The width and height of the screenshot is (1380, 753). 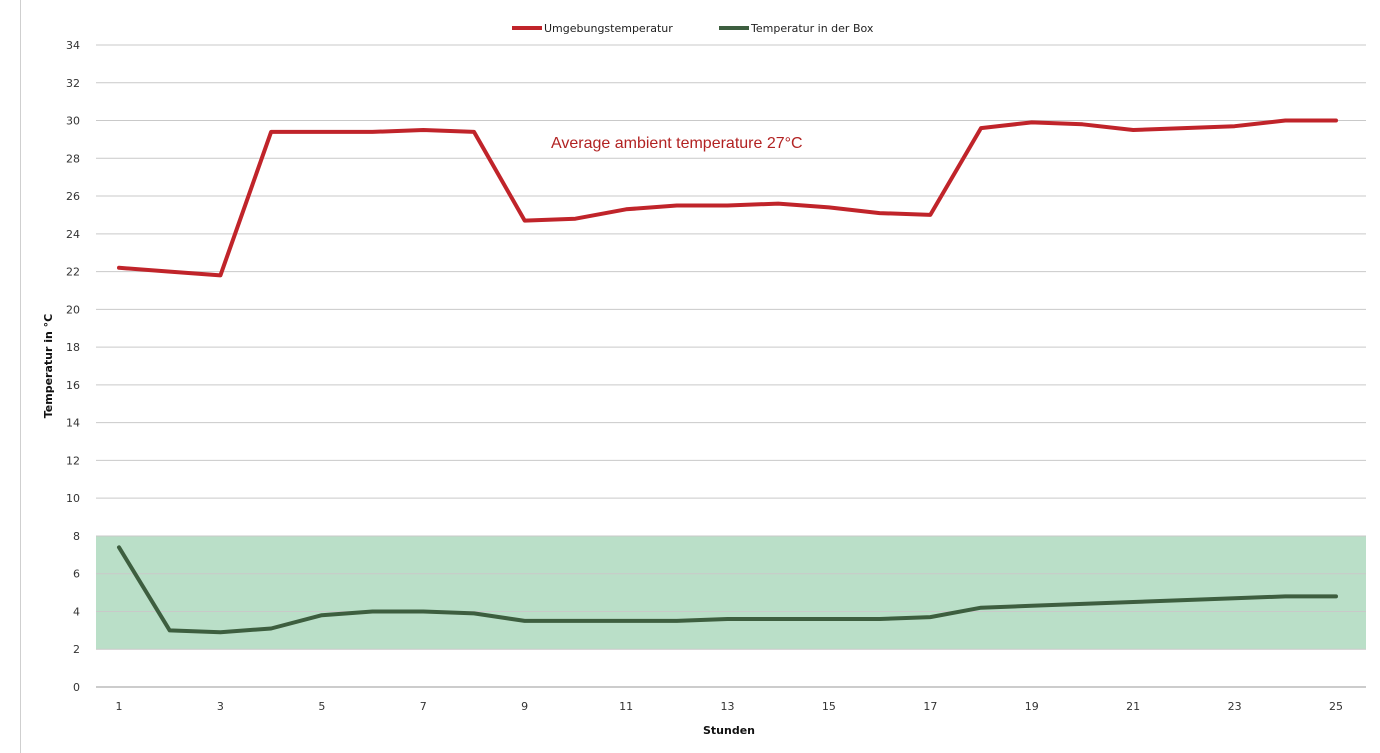 I want to click on y-tick-label: 4, so click(x=76, y=611).